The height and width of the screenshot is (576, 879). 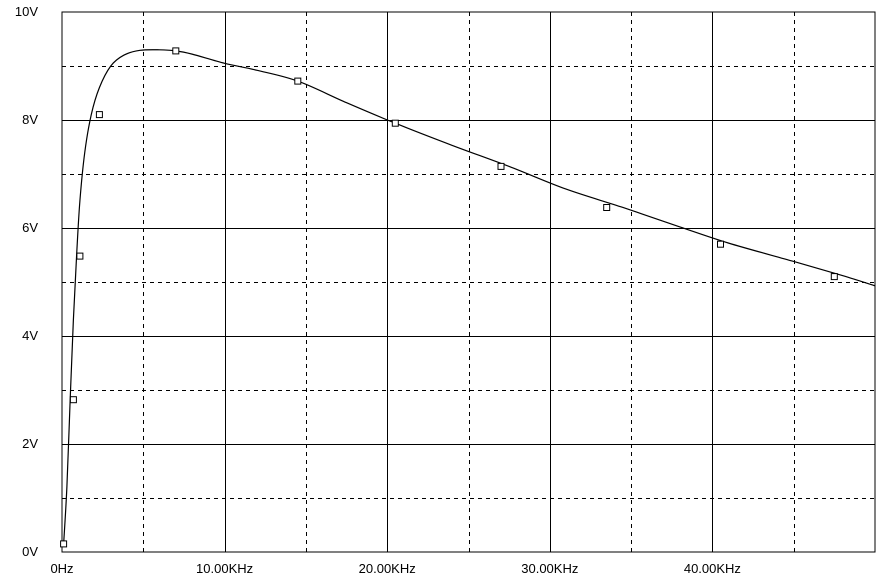 I want to click on y-tick-label: 6V, so click(x=30, y=227).